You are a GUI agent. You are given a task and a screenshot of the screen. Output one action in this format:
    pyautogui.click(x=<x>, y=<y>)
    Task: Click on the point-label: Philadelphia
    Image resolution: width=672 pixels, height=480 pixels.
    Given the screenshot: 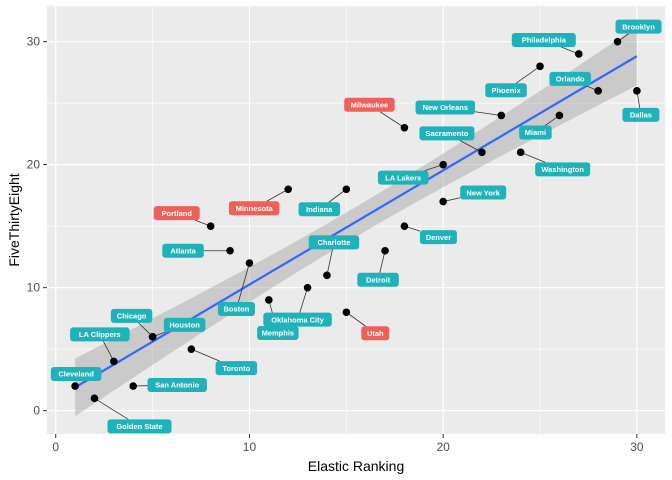 What is the action you would take?
    pyautogui.click(x=543, y=39)
    